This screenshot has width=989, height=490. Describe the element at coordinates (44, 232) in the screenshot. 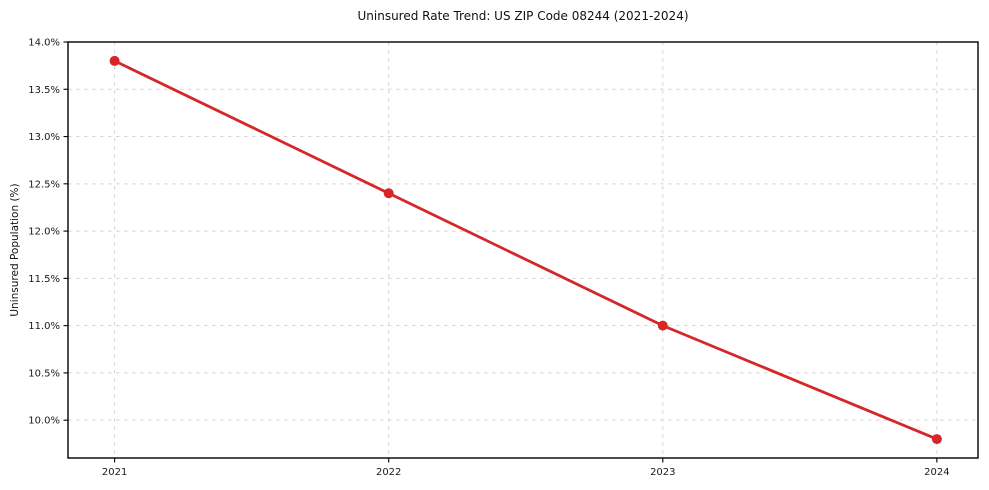

I see `y-tick-label: 12.0%` at that location.